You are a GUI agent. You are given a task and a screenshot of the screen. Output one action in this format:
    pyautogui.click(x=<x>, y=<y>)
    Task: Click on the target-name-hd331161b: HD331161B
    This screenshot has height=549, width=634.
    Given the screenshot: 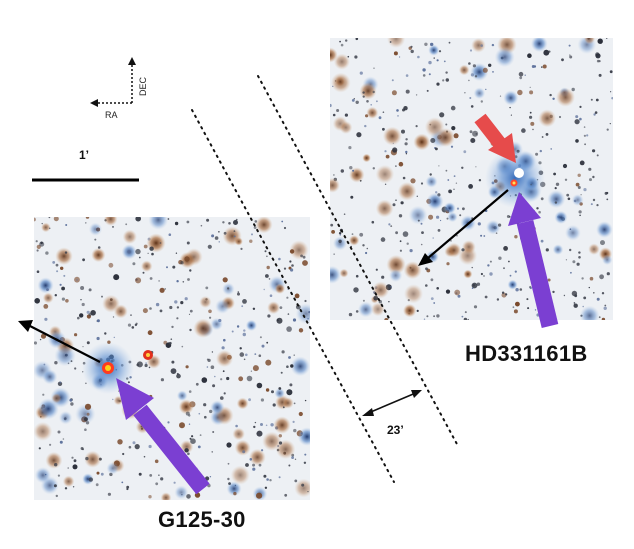 What is the action you would take?
    pyautogui.click(x=526, y=353)
    